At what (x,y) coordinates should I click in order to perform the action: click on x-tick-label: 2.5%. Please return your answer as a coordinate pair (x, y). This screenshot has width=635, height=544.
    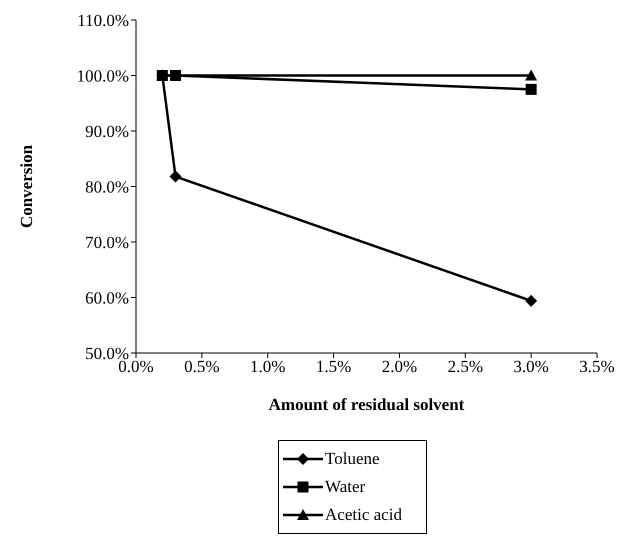
    Looking at the image, I should click on (465, 366).